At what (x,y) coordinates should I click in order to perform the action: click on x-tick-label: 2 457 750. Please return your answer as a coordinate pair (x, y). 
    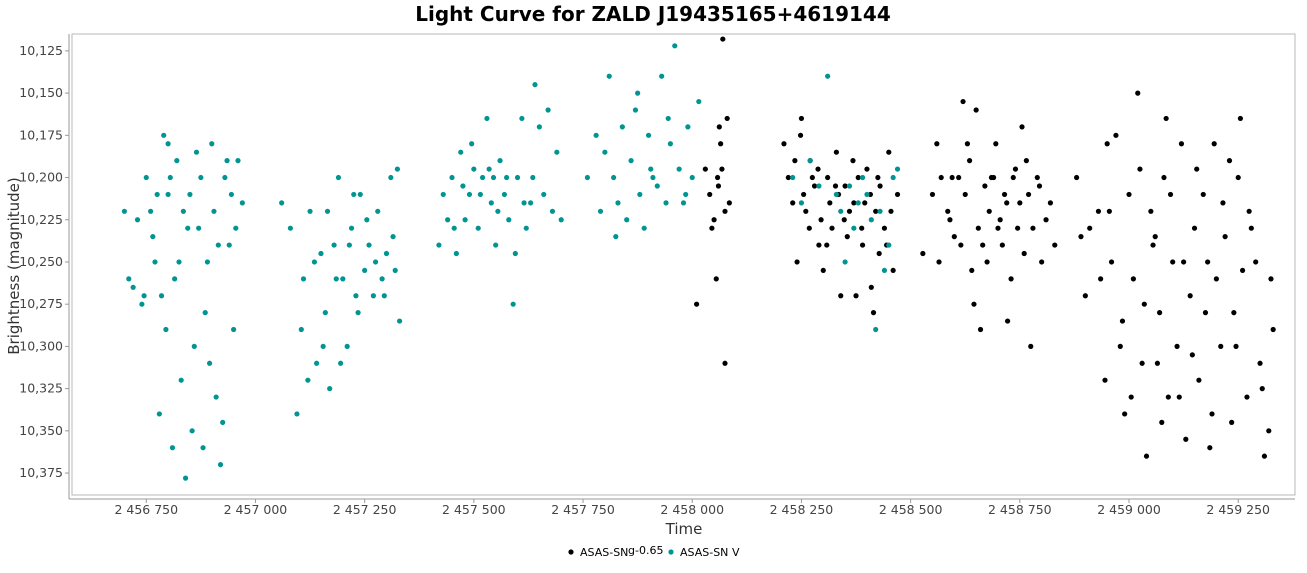
    Looking at the image, I should click on (583, 509).